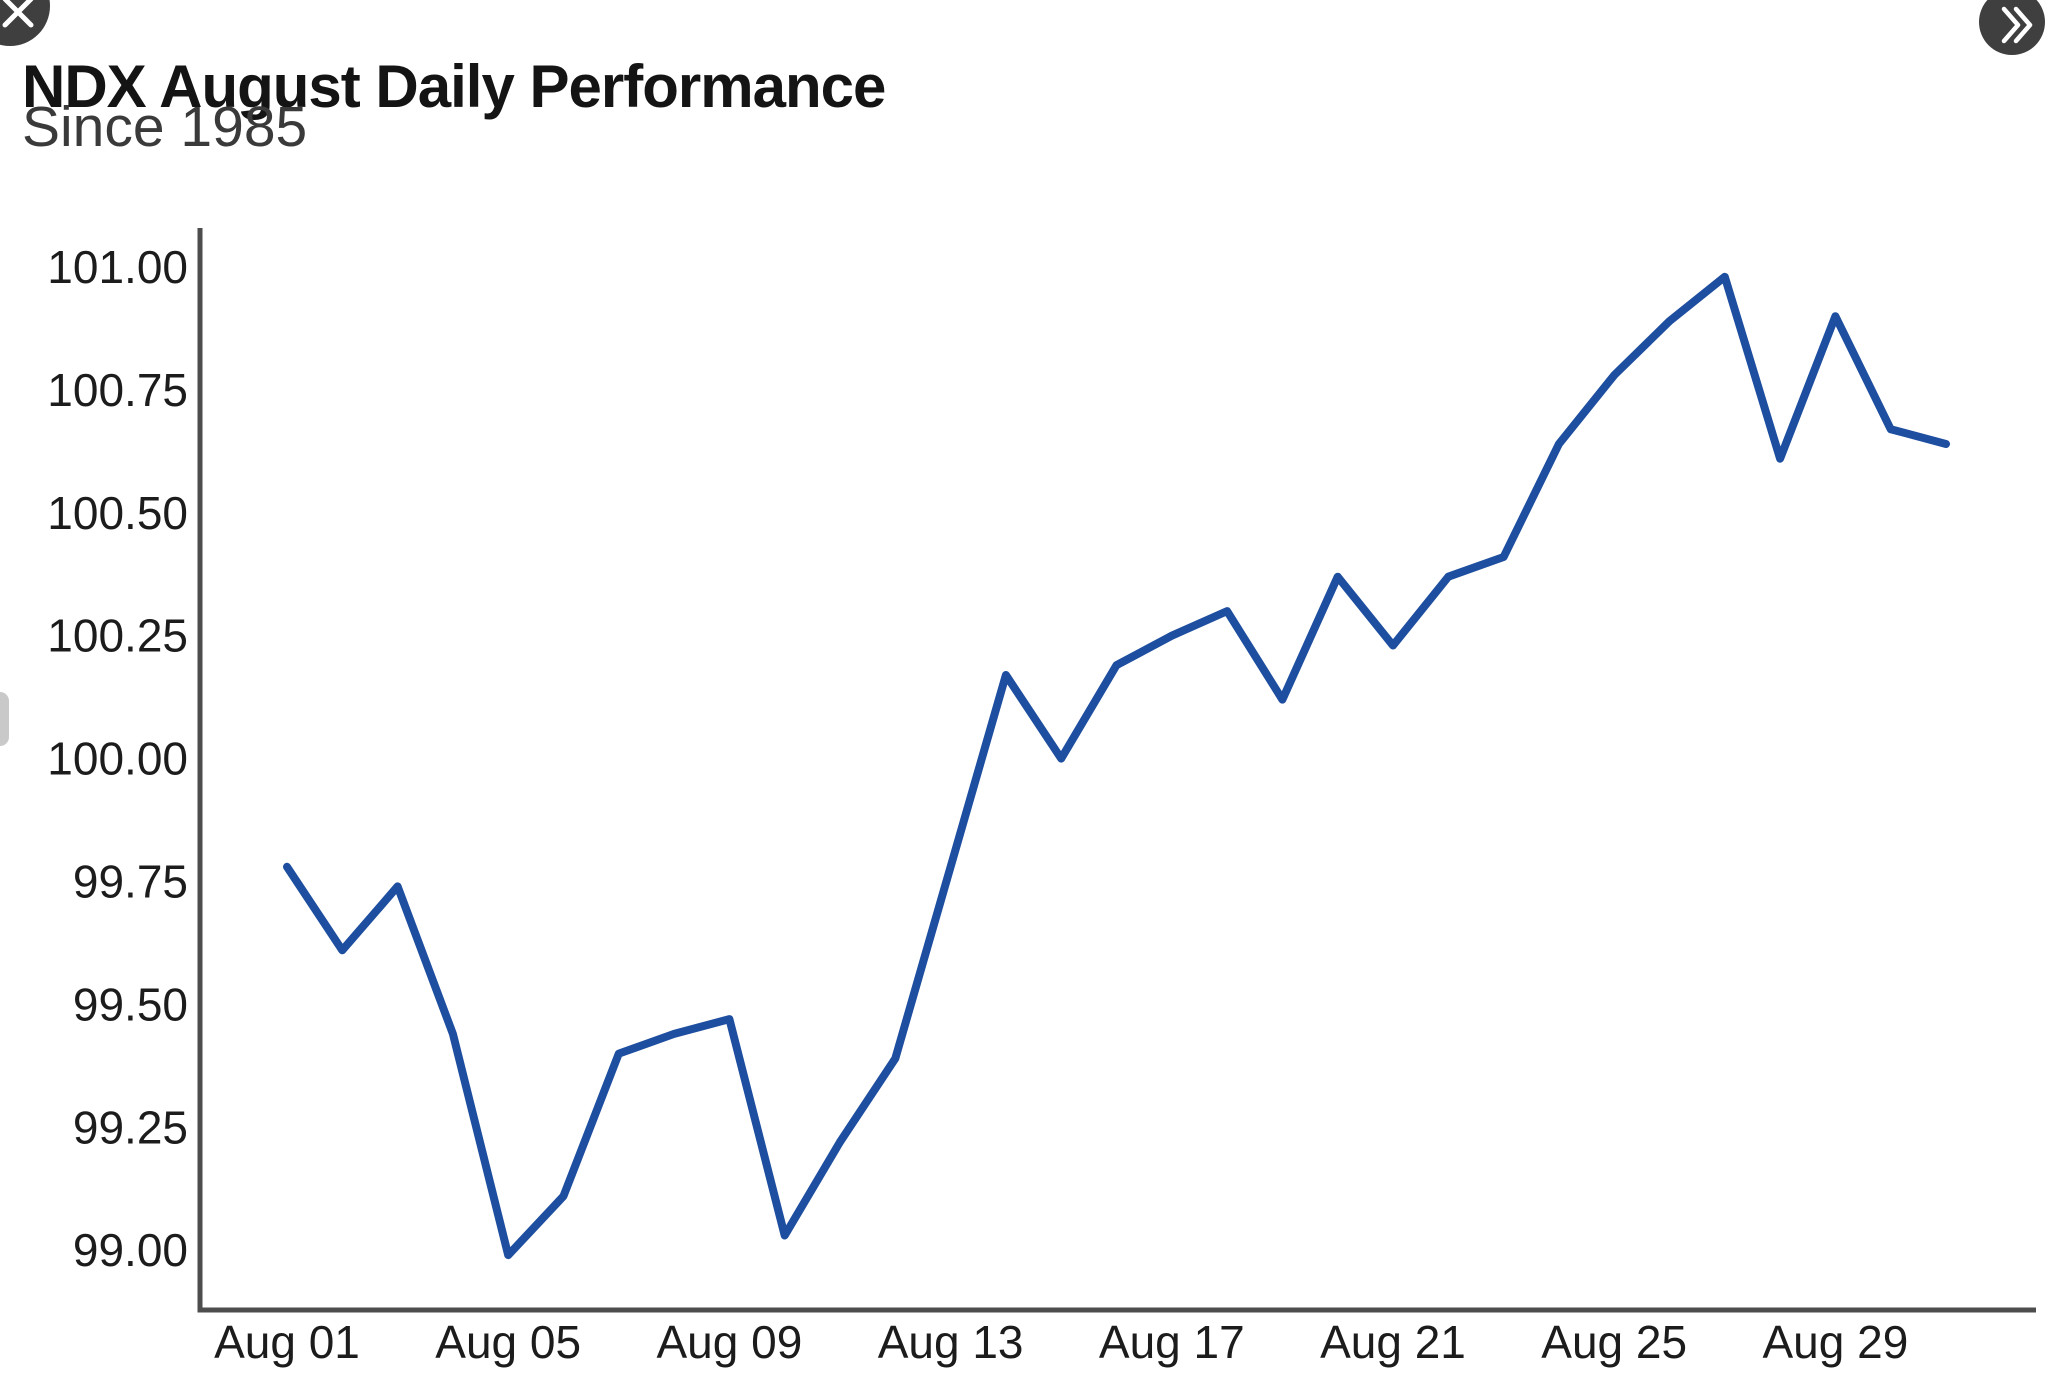  I want to click on close-button, so click(25, 23).